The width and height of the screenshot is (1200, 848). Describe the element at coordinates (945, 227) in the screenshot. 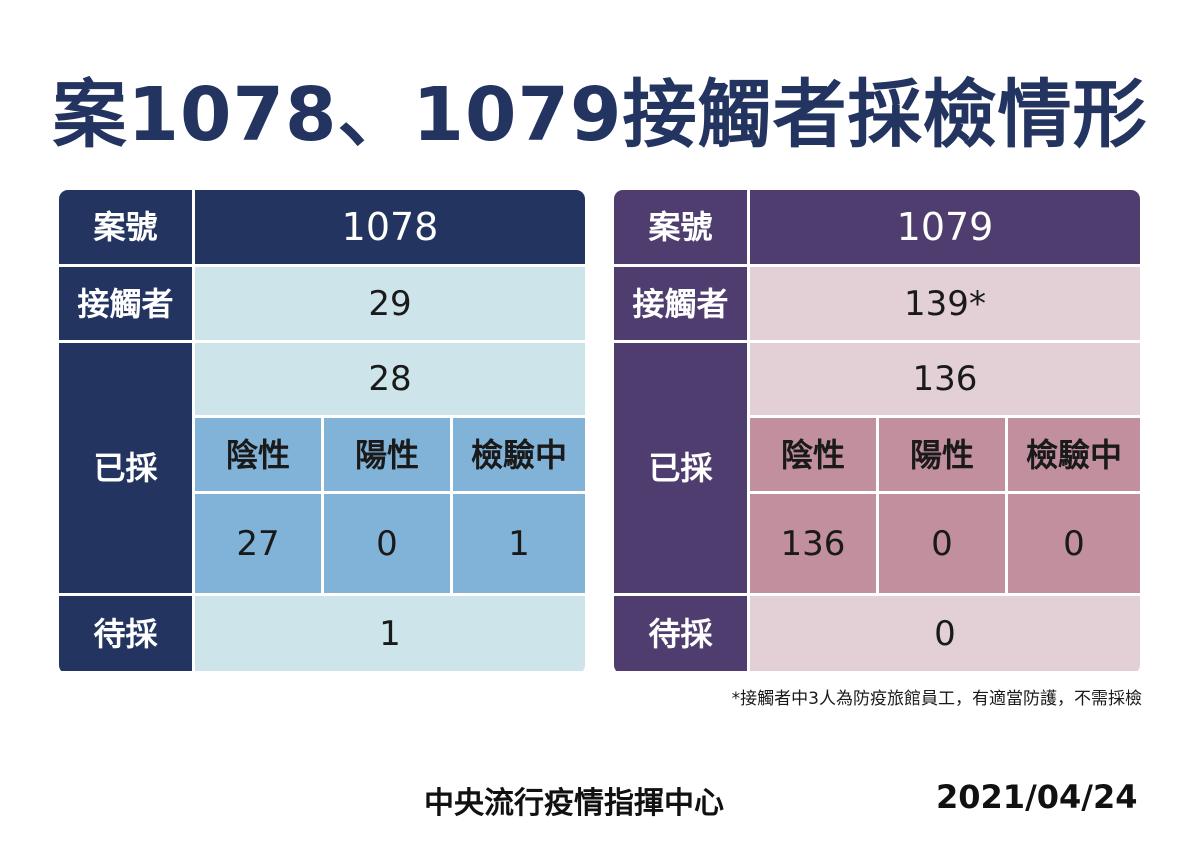

I see `case-number: 1079` at that location.